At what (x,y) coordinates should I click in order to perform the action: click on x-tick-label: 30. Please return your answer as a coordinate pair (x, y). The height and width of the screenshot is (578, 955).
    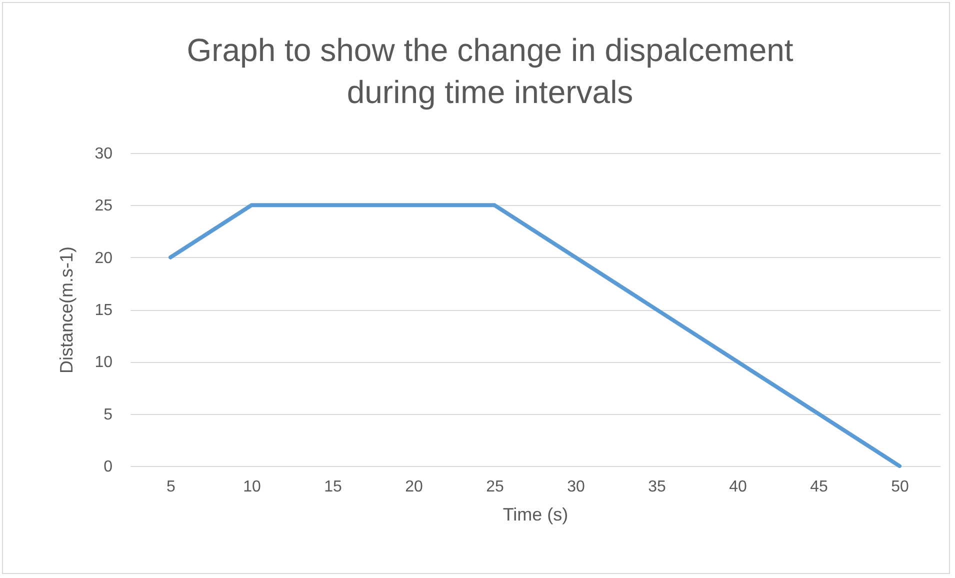
    Looking at the image, I should click on (576, 487).